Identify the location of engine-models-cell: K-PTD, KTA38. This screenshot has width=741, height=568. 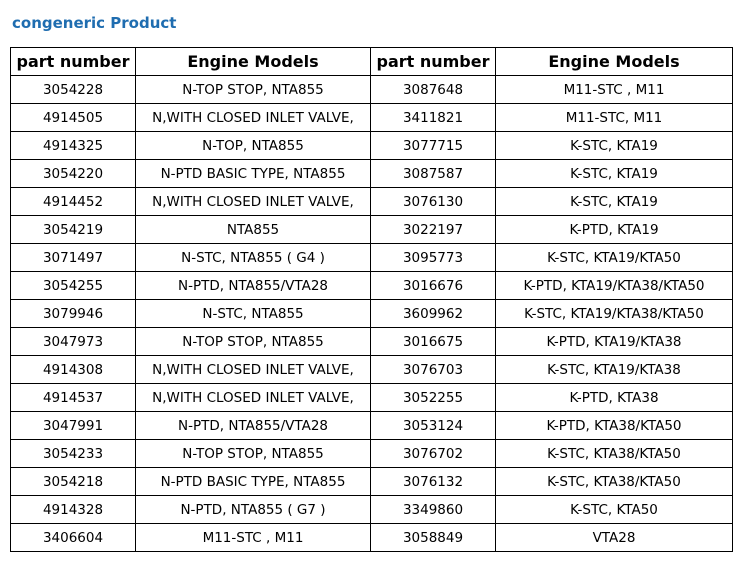
(614, 397).